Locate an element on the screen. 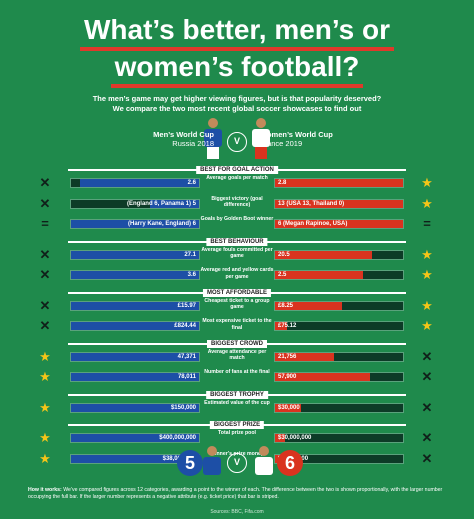  metric-label: Average goals per match is located at coordinates (237, 178).